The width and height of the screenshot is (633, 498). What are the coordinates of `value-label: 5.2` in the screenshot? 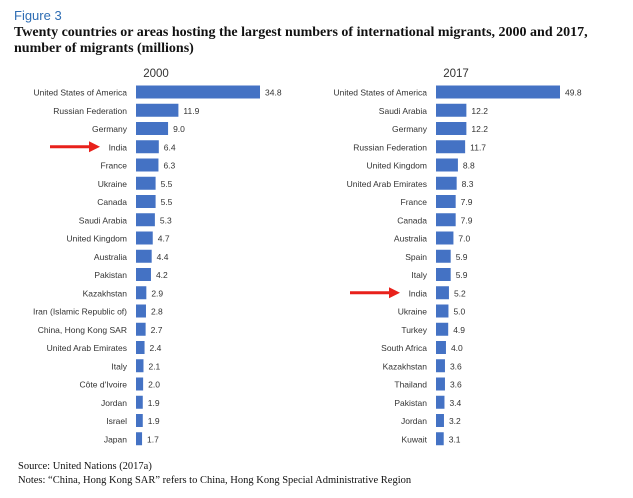 It's located at (460, 293).